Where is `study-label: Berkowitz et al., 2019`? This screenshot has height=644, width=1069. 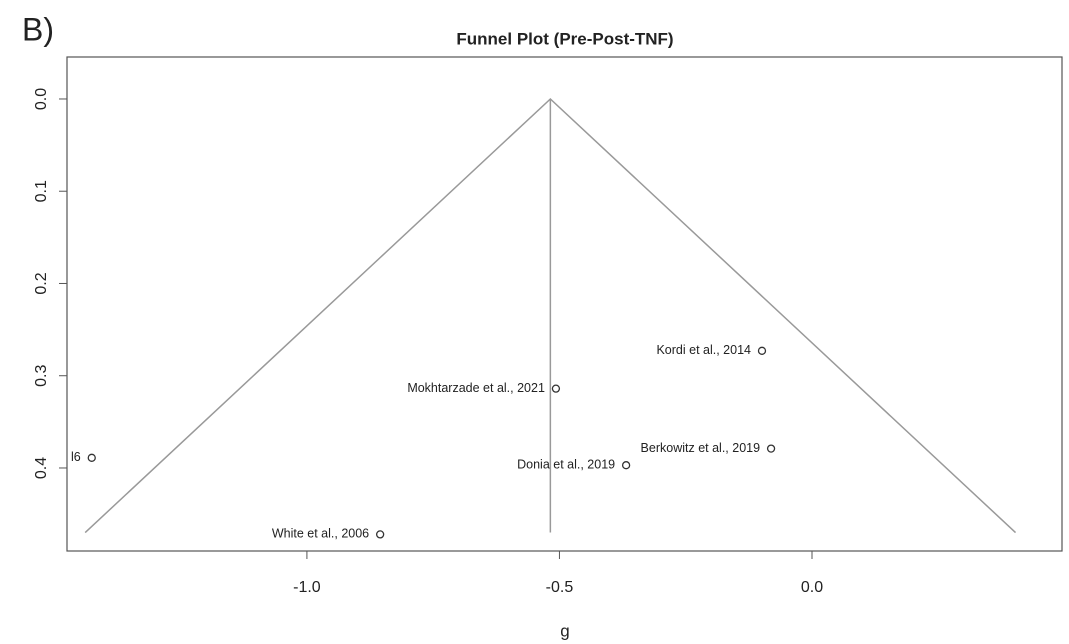
study-label: Berkowitz et al., 2019 is located at coordinates (701, 448).